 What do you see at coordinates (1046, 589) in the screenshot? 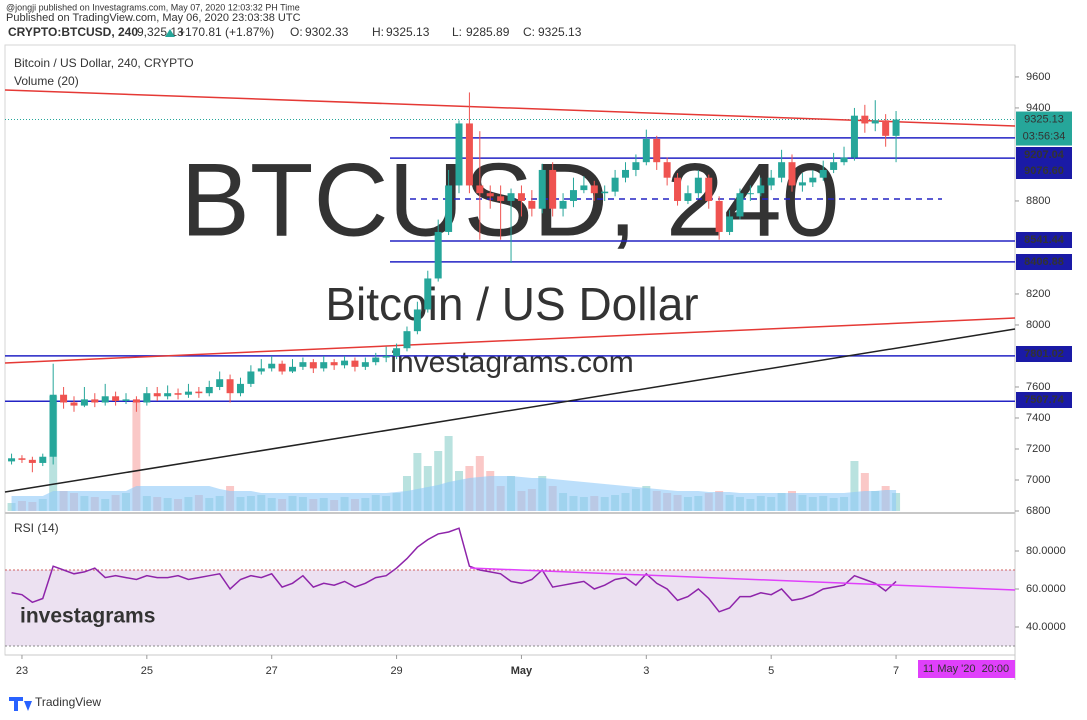
I see `rsi-tick-label: 60.0000` at bounding box center [1046, 589].